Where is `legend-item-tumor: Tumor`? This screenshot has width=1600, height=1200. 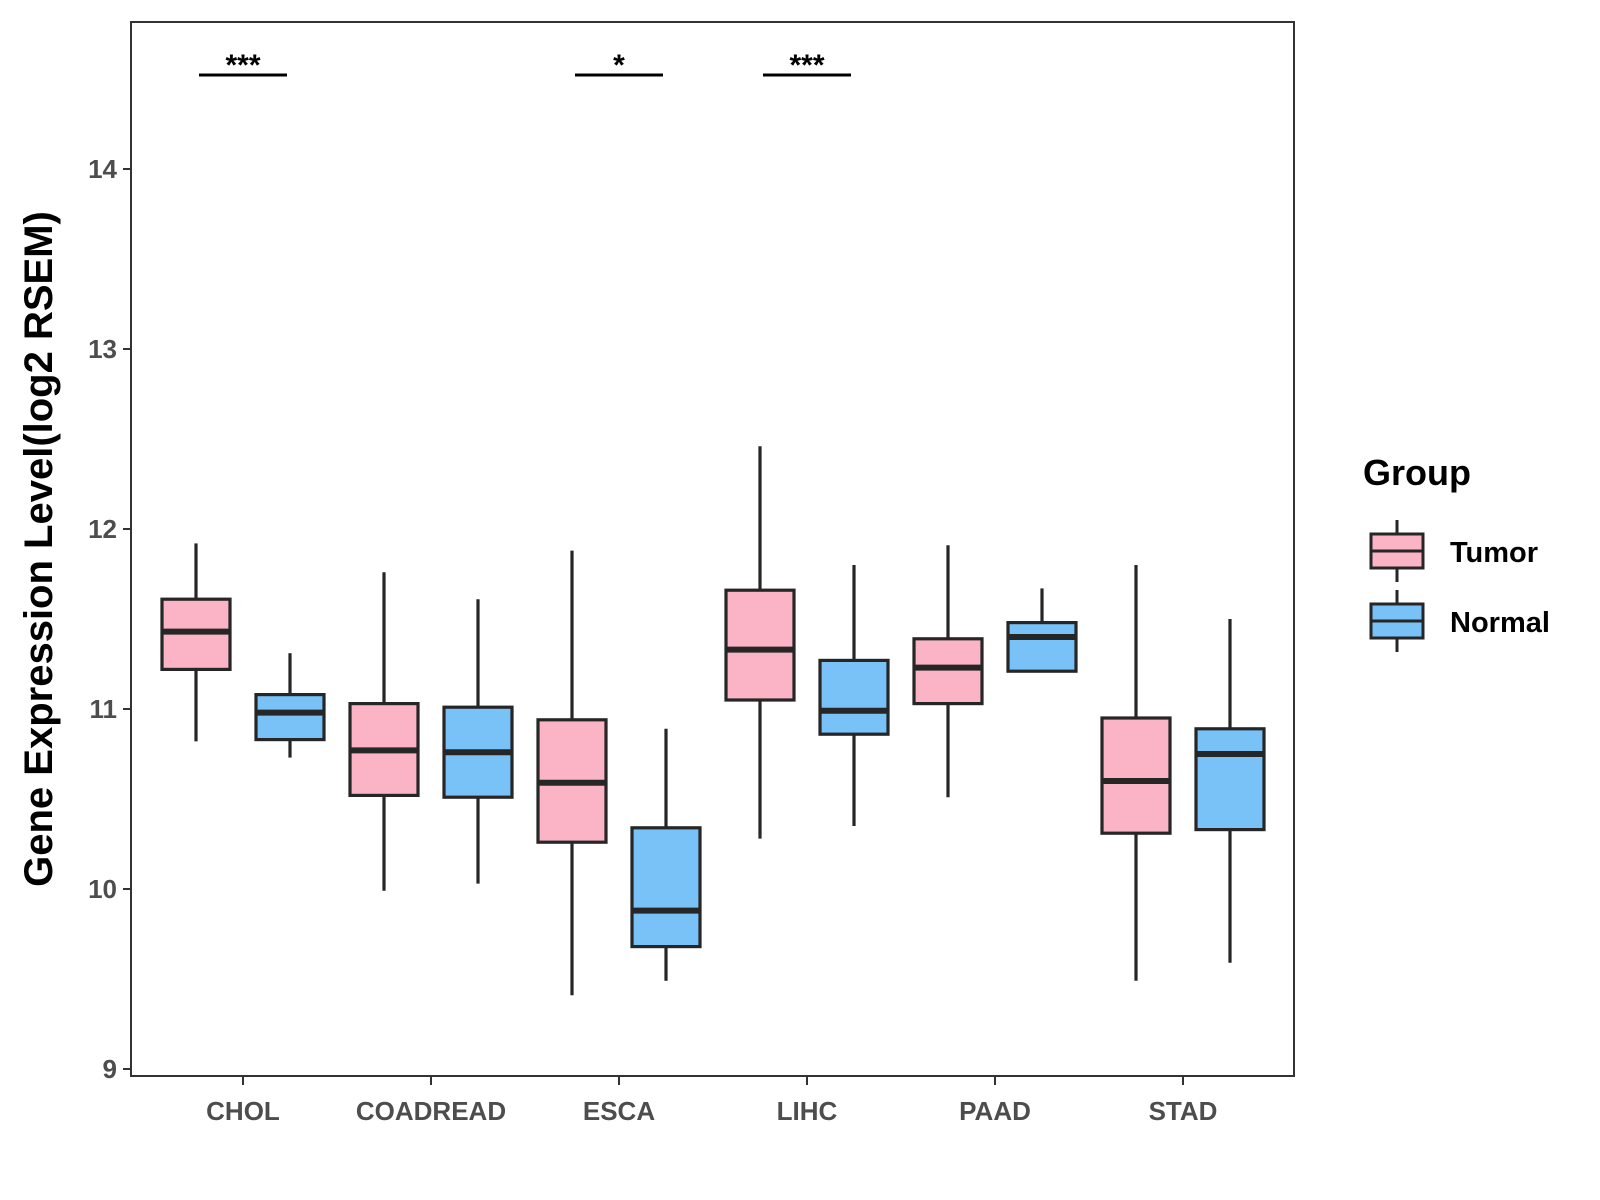
legend-item-tumor: Tumor is located at coordinates (1453, 551).